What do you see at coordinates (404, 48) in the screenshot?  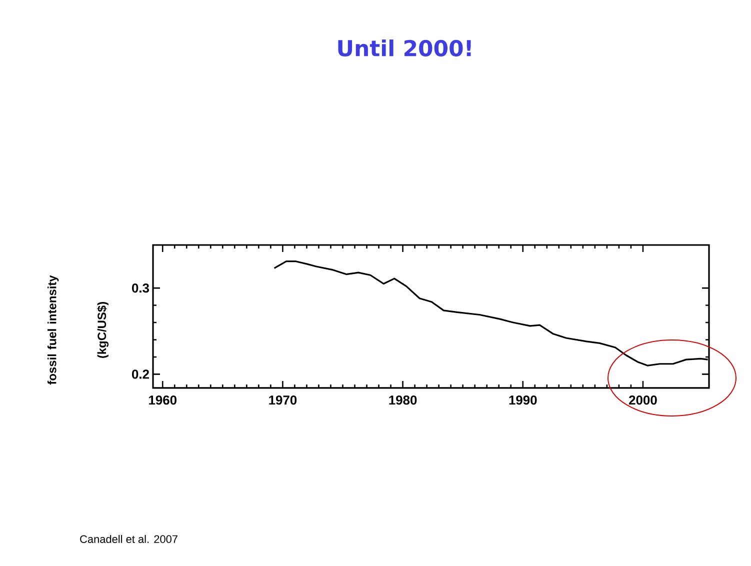 I see `chart-title: Until 2000!` at bounding box center [404, 48].